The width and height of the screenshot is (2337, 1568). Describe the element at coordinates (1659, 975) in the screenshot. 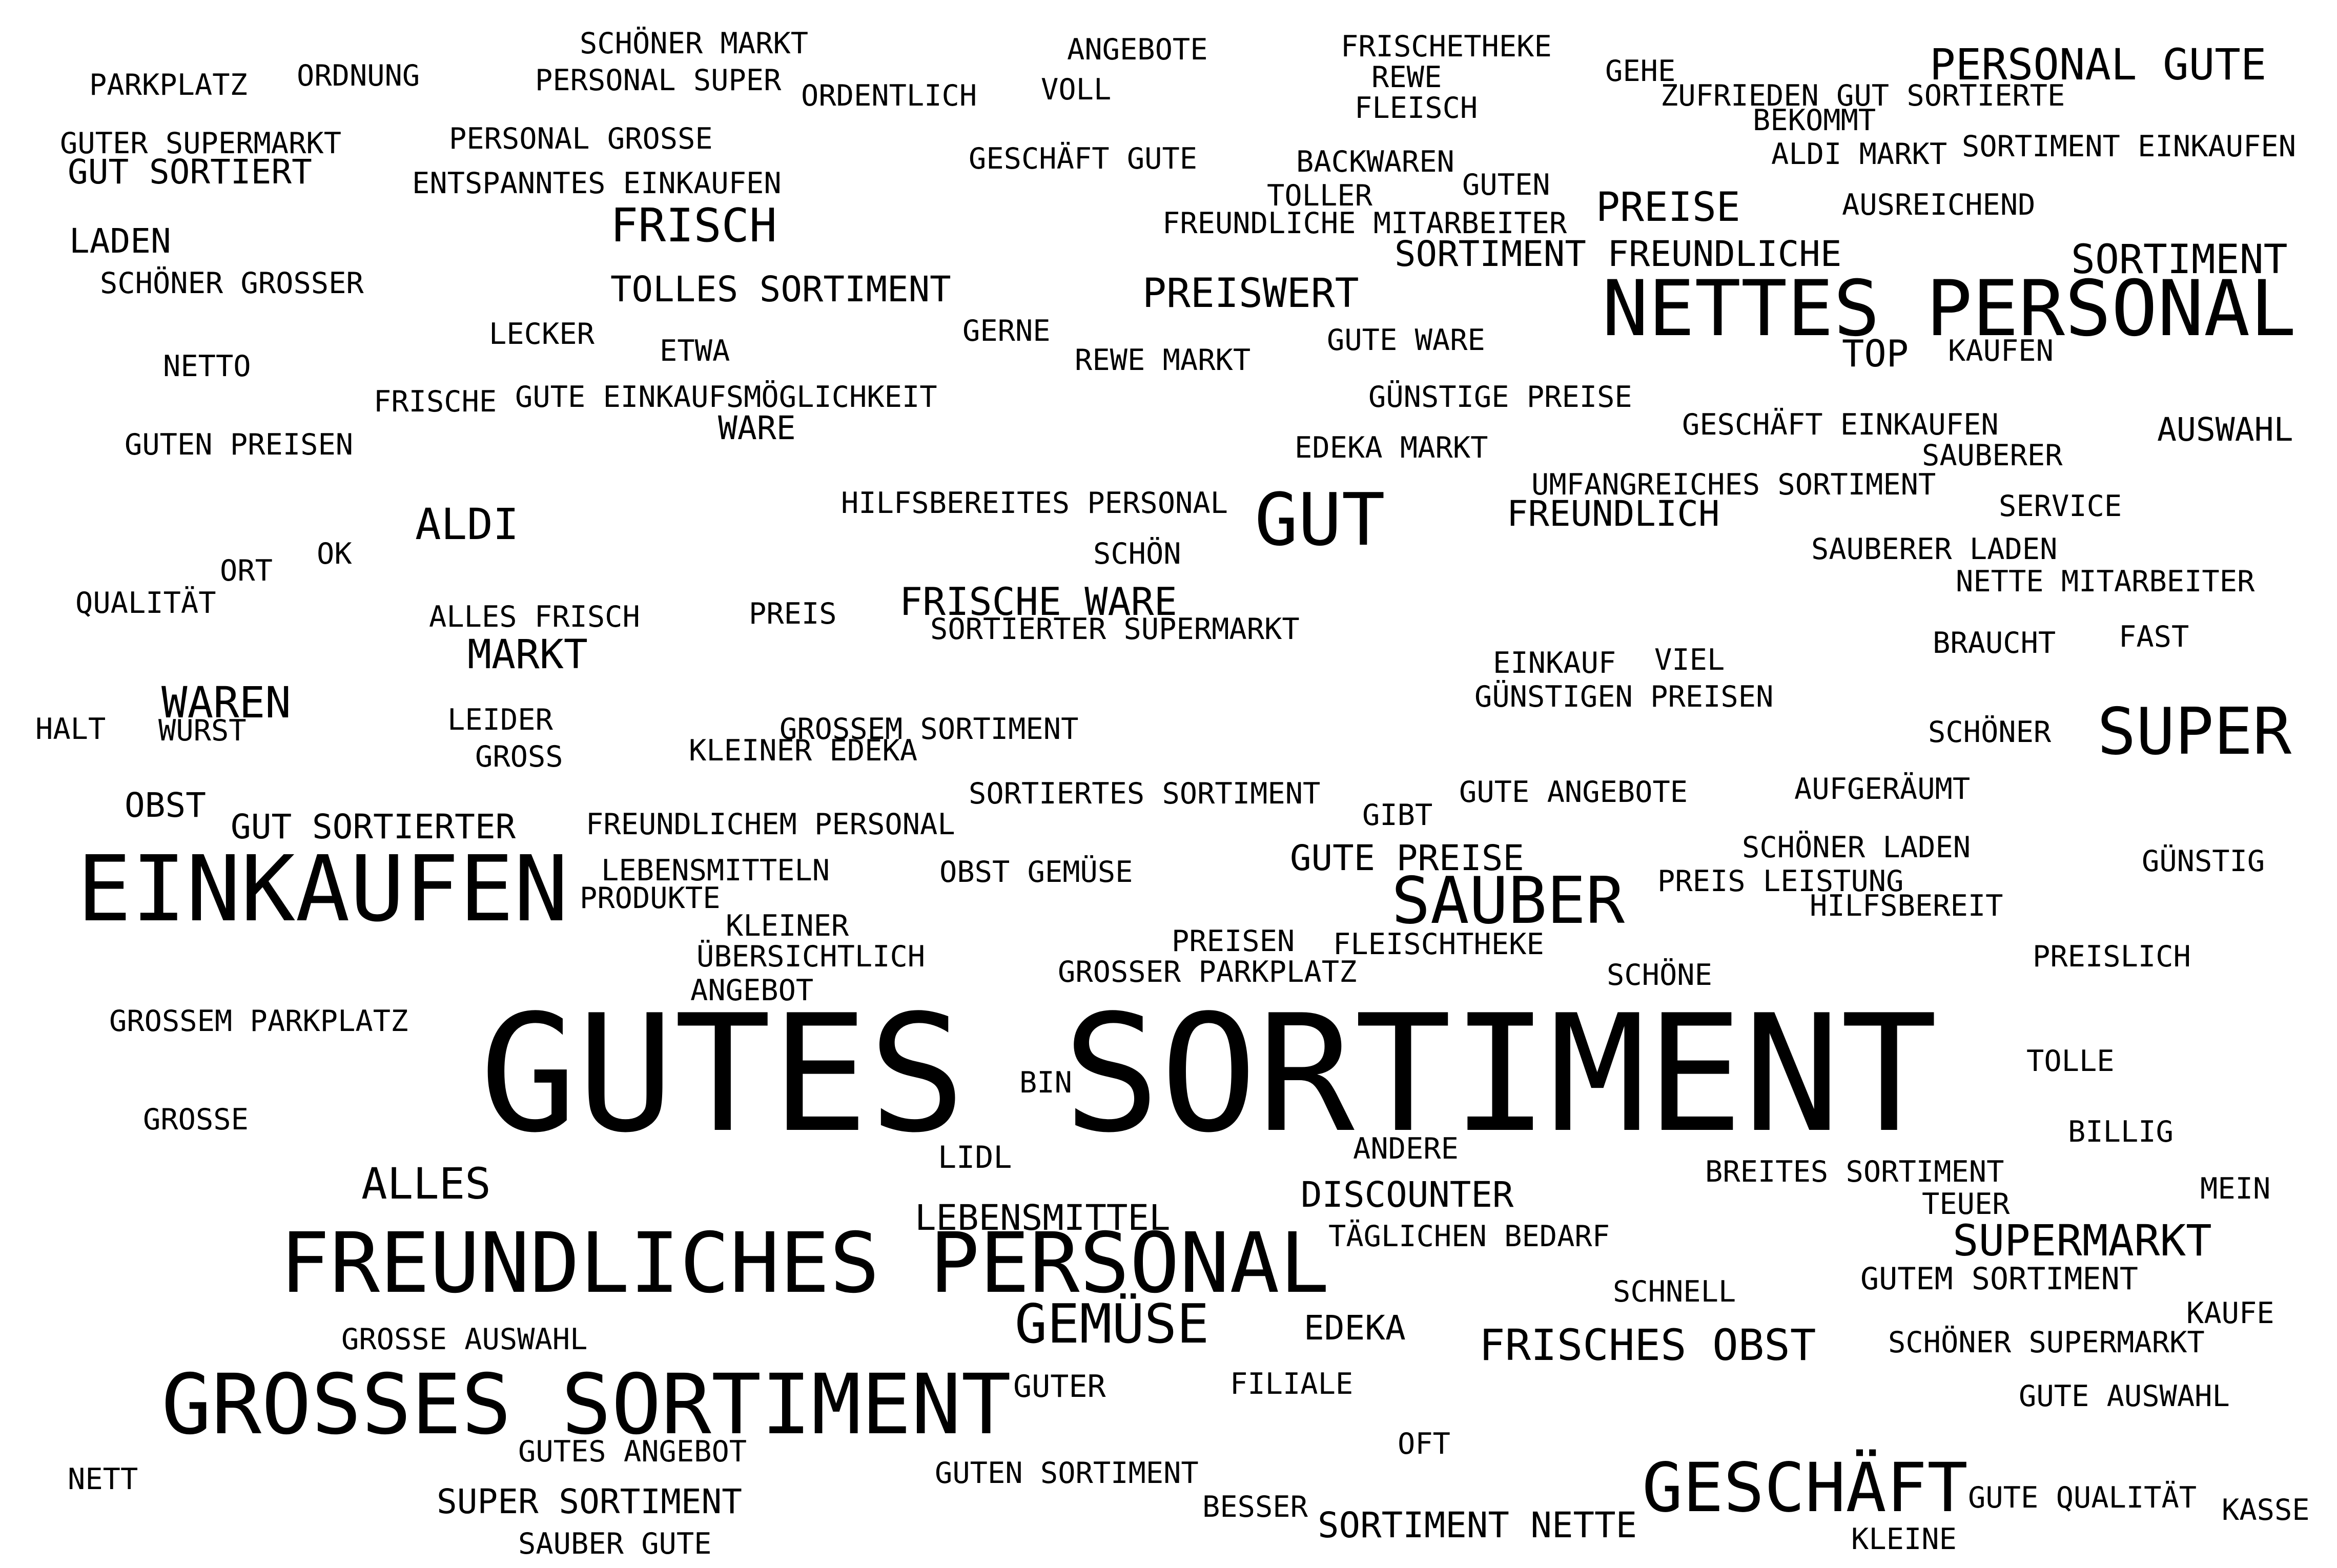

I see `word-schoene: SCHÖNE` at that location.